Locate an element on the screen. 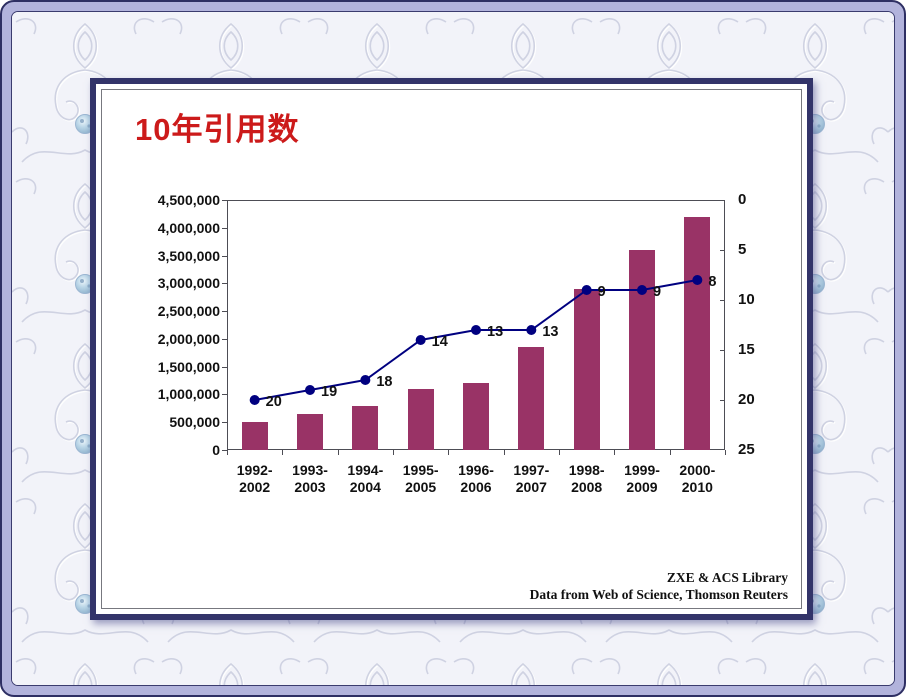 This screenshot has width=906, height=697. x-axis-category-label: 1992- 2002 is located at coordinates (254, 478).